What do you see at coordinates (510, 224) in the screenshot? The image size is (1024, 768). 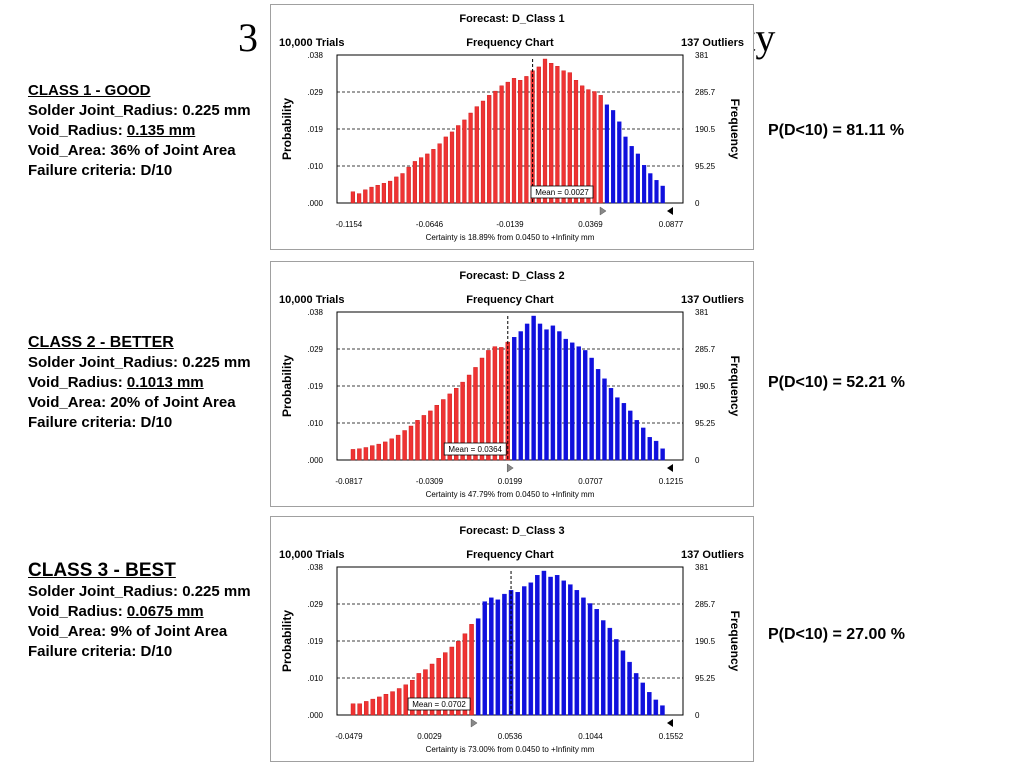 I see `x-tick-label: -0.0139` at bounding box center [510, 224].